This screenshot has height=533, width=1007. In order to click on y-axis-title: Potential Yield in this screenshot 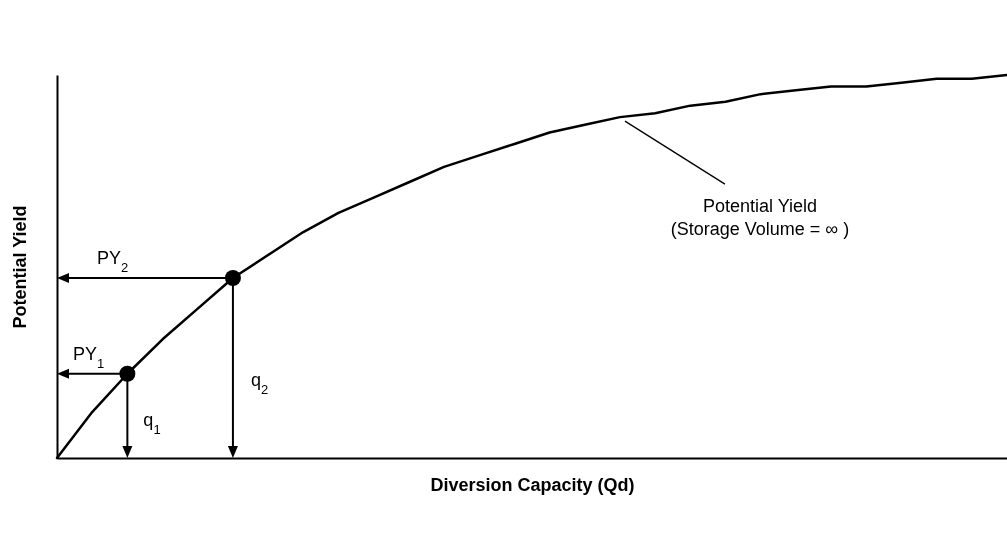, I will do `click(19, 267)`.